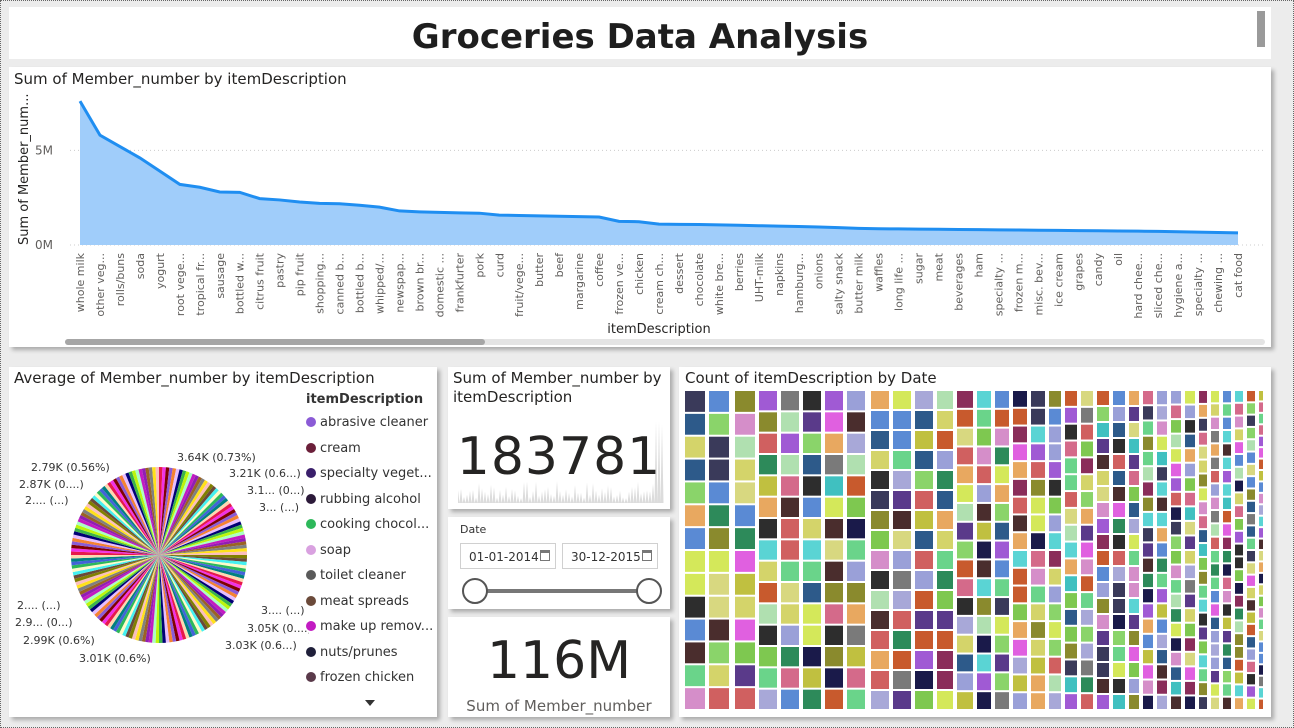 The height and width of the screenshot is (728, 1294). I want to click on horizontal-scrollbar-thumb, so click(275, 342).